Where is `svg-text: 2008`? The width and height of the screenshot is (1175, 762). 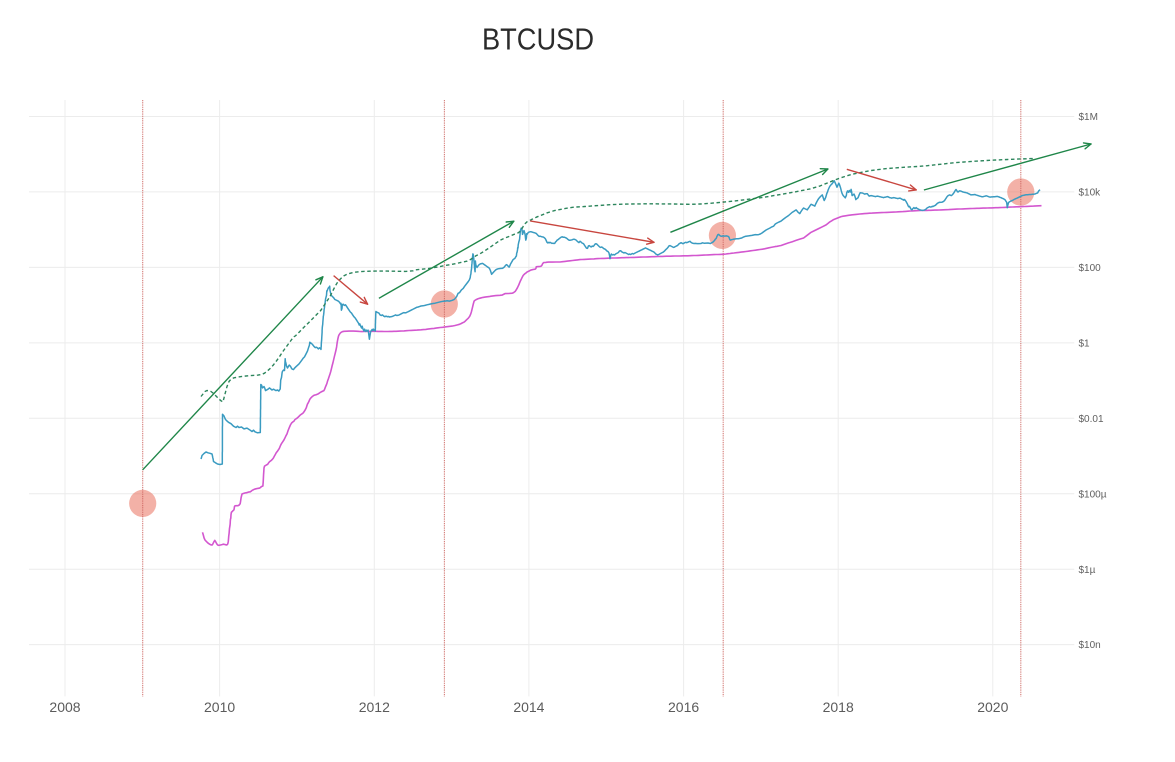 svg-text: 2008 is located at coordinates (64, 707).